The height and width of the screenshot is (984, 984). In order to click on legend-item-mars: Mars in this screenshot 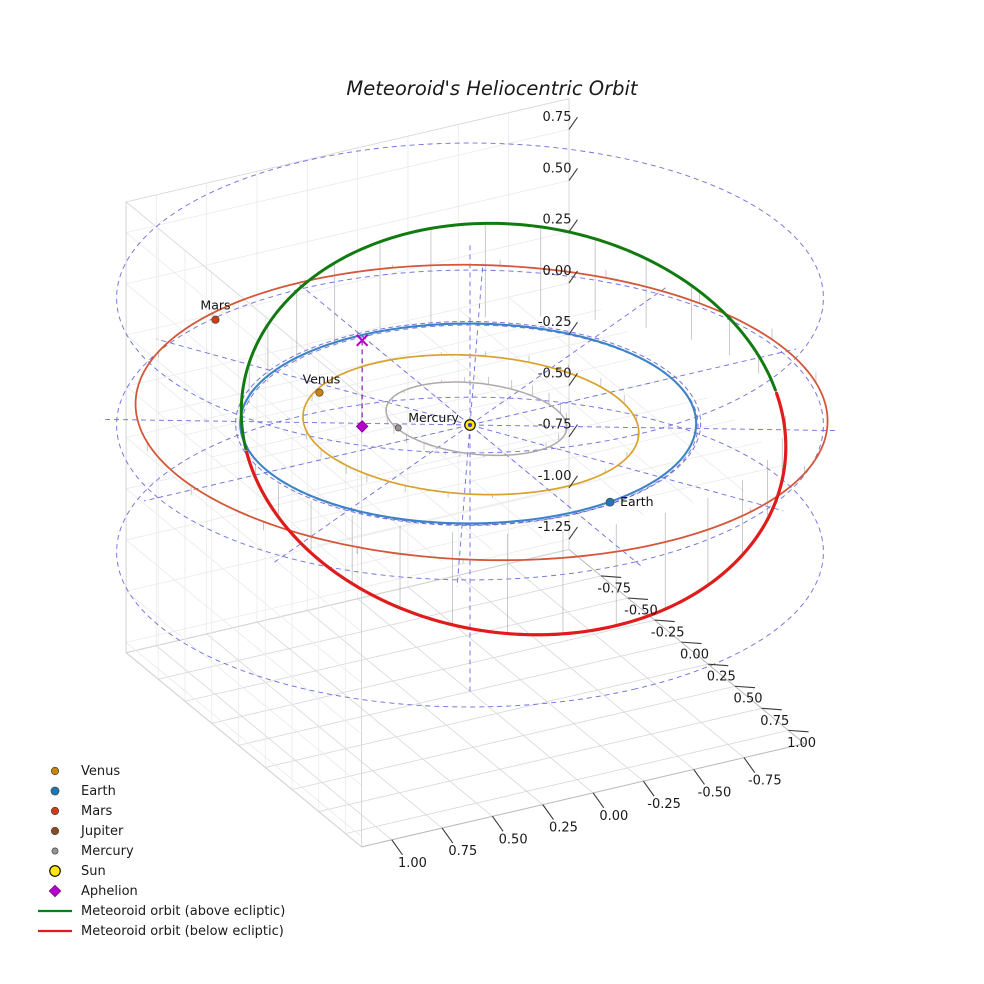, I will do `click(81, 811)`.